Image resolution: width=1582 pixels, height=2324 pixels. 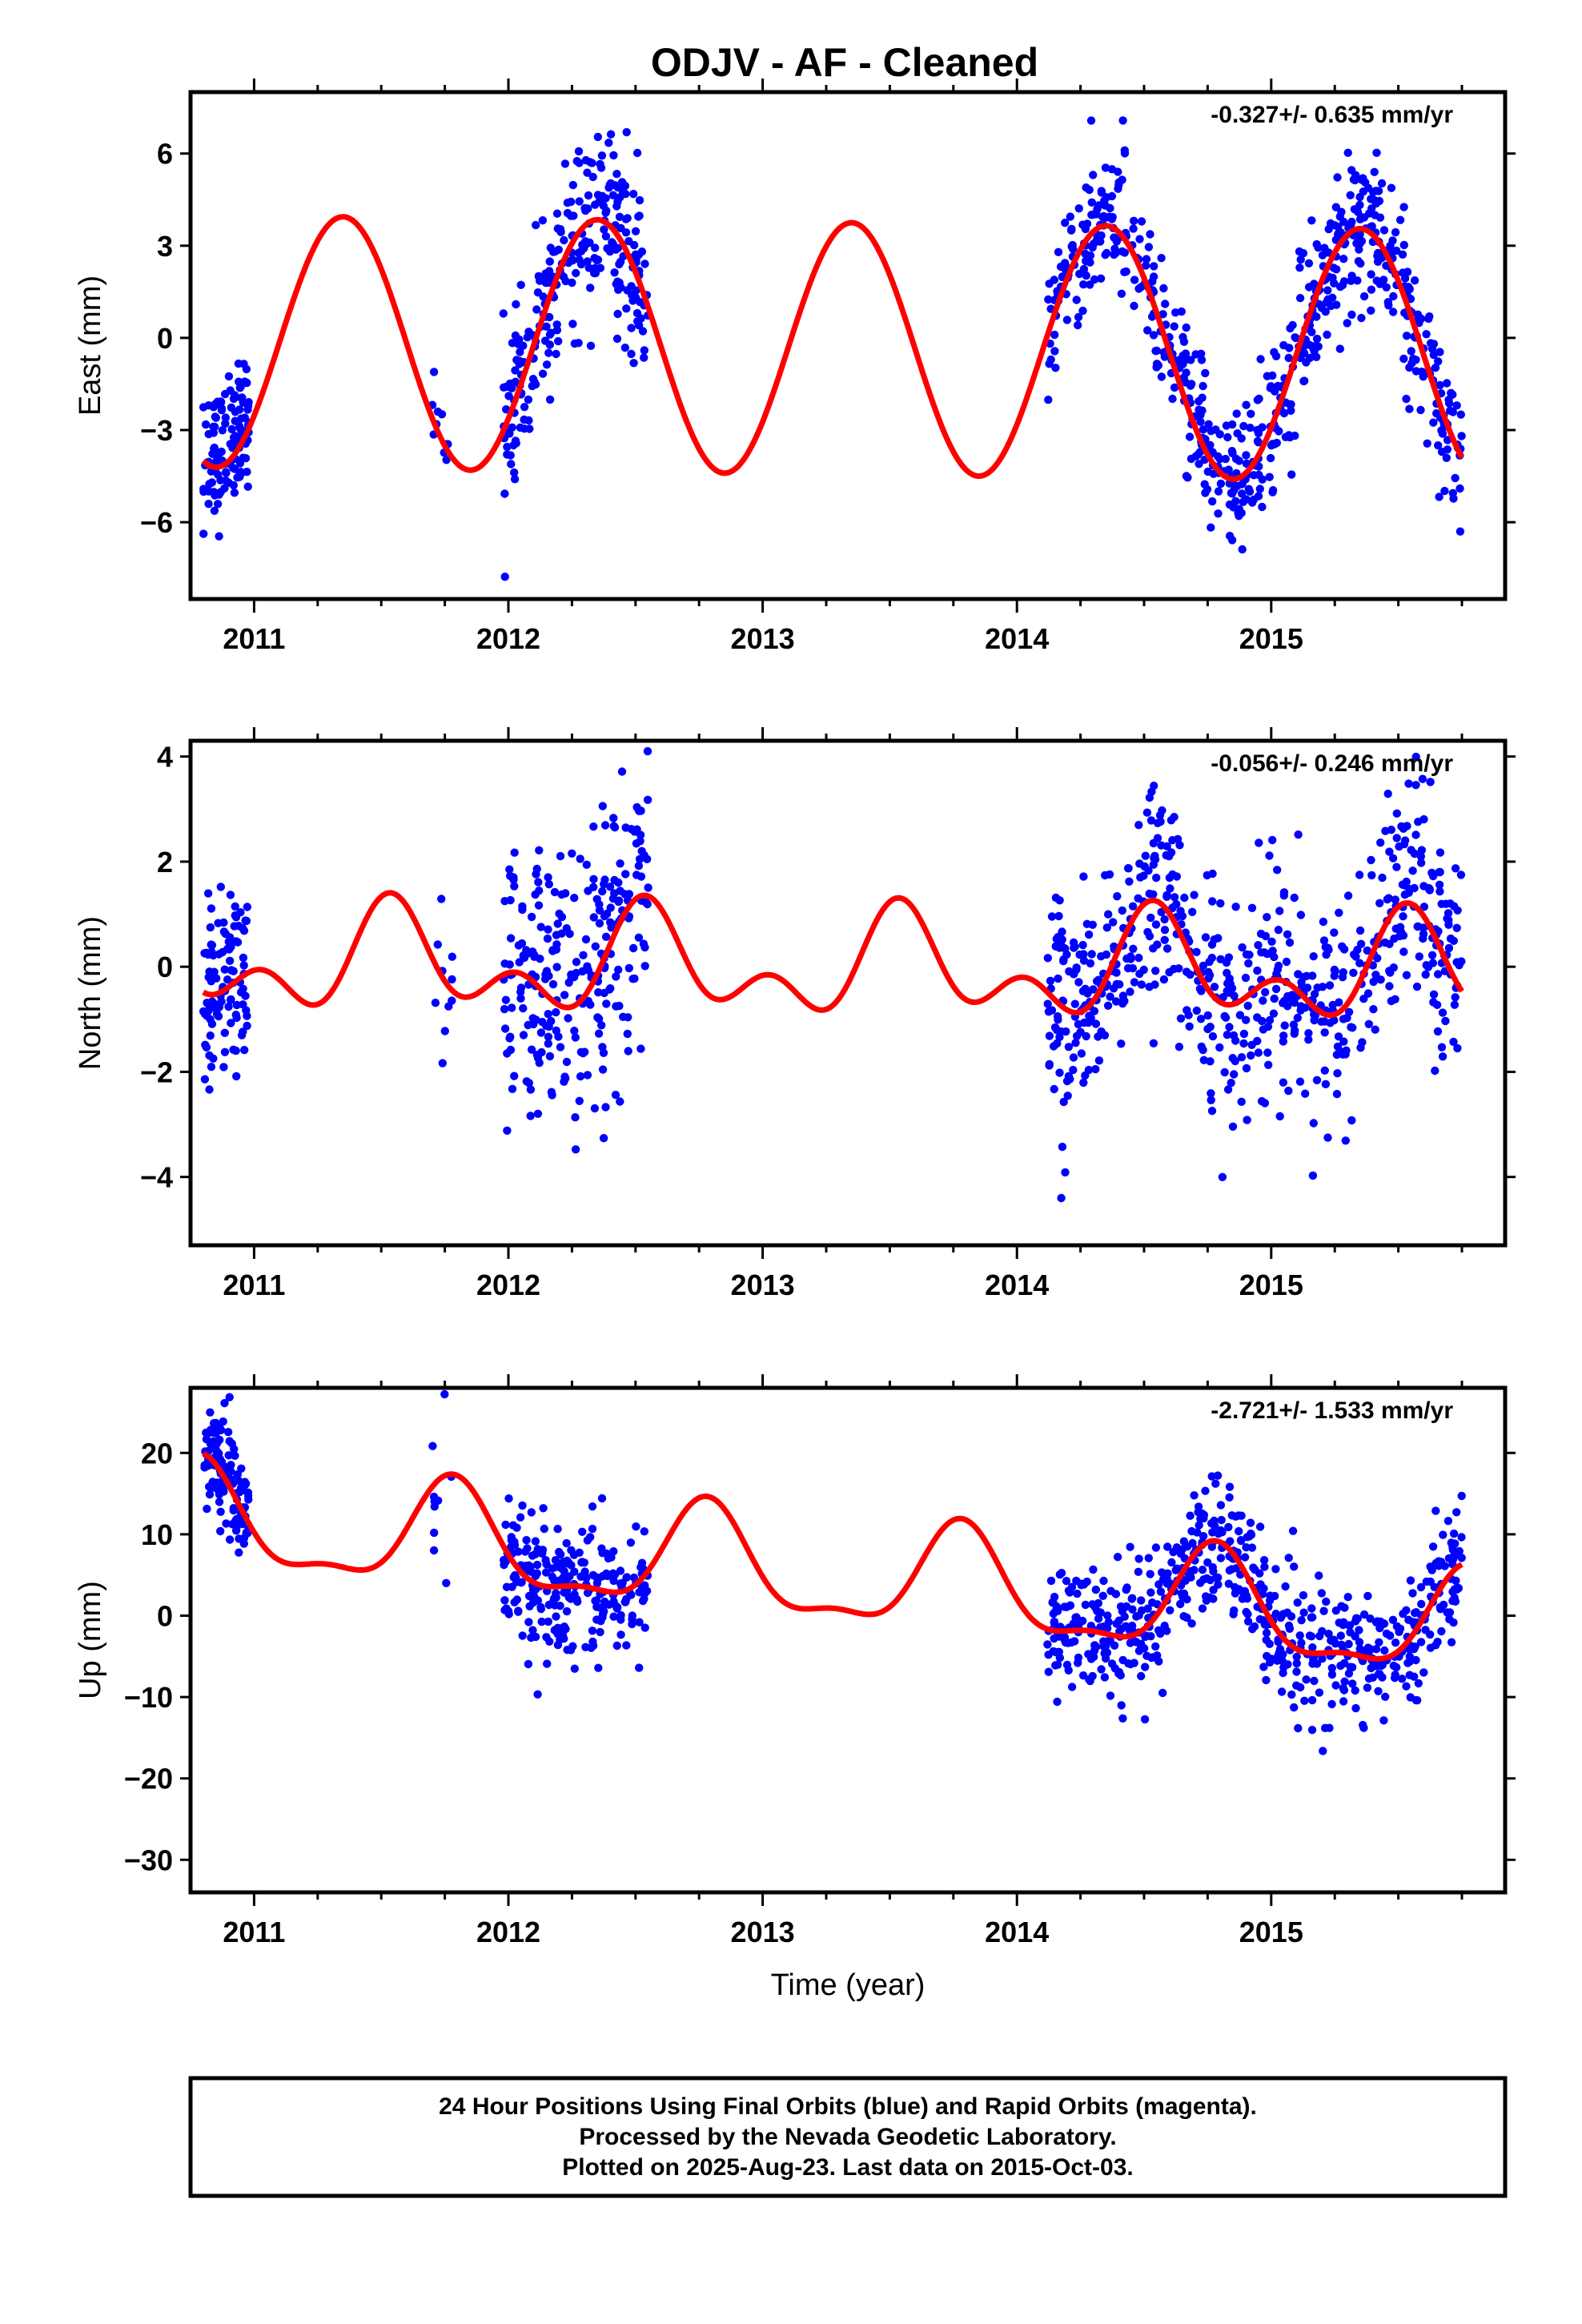 What do you see at coordinates (508, 1285) in the screenshot?
I see `x-tick-label: 2012` at bounding box center [508, 1285].